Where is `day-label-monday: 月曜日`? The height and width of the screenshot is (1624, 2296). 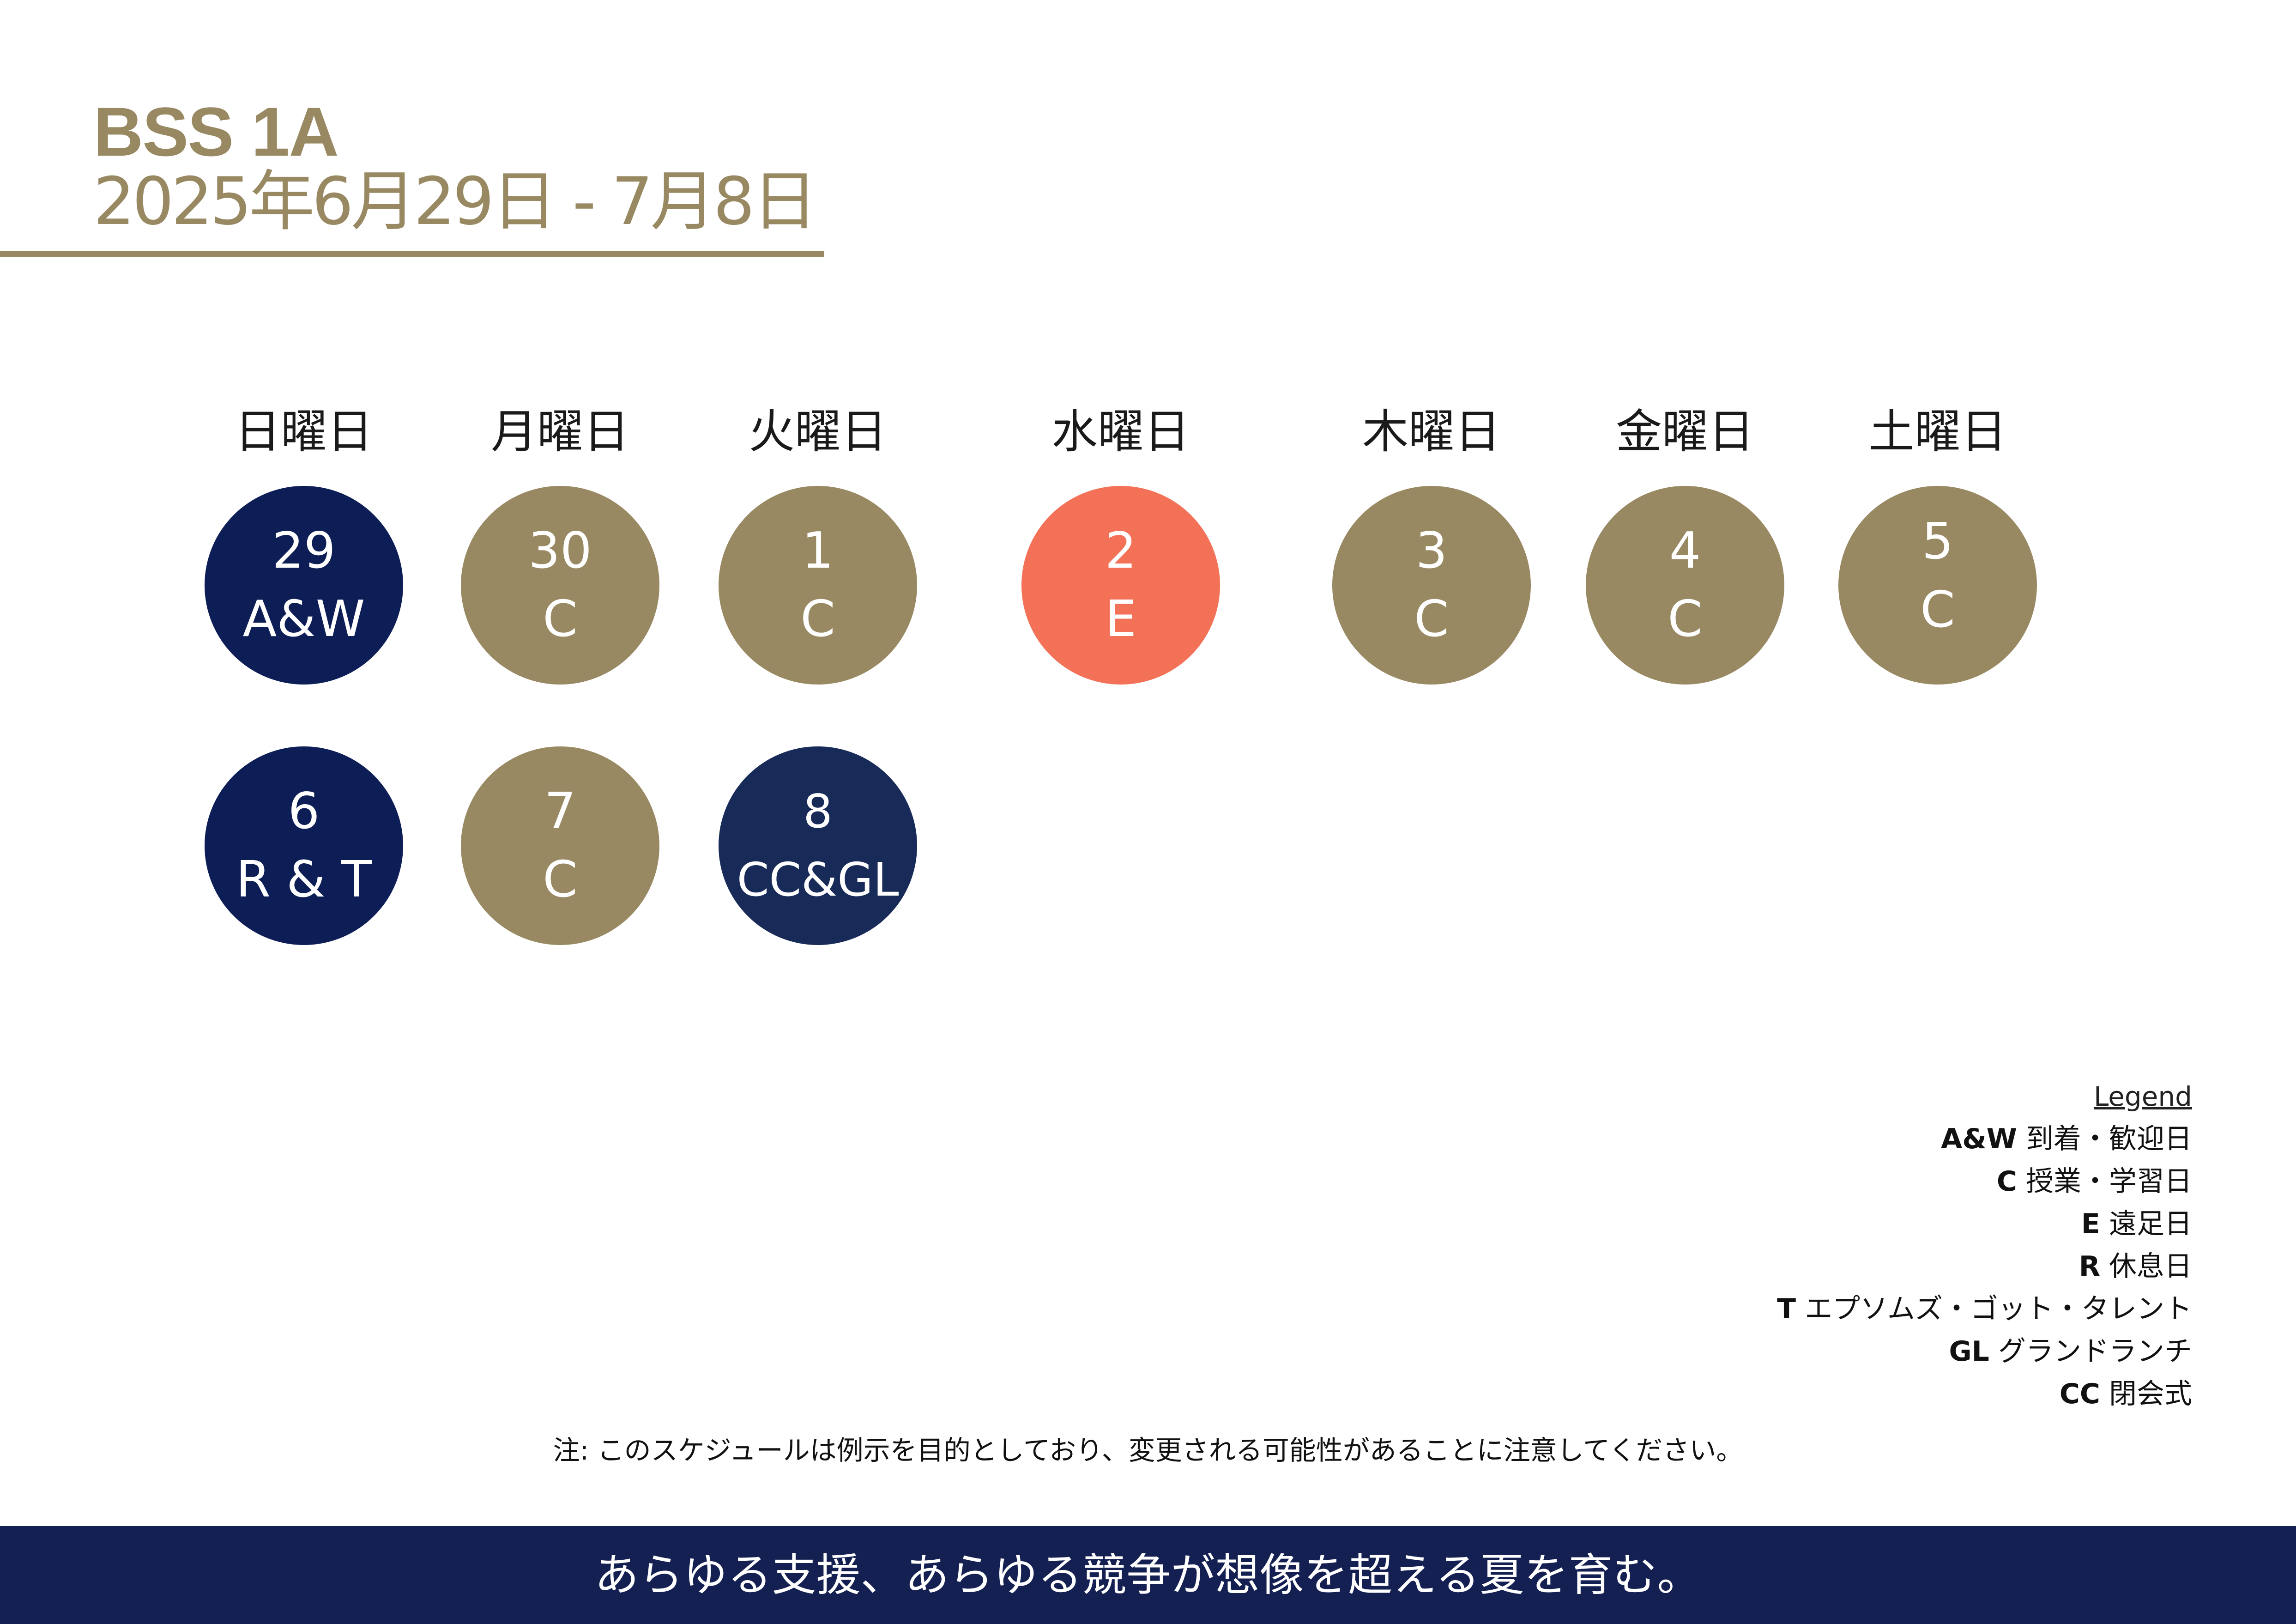
day-label-monday: 月曜日 is located at coordinates (560, 432).